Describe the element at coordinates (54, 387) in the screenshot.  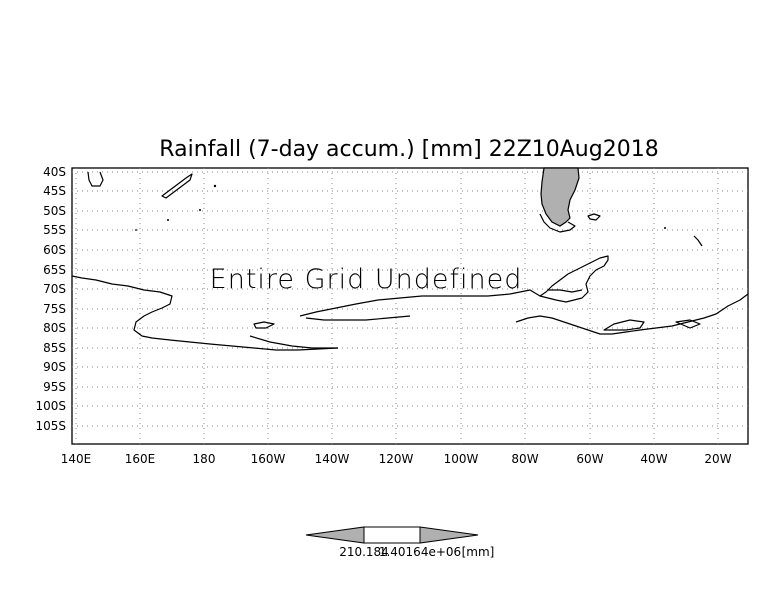
I see `lat-label: 95S` at that location.